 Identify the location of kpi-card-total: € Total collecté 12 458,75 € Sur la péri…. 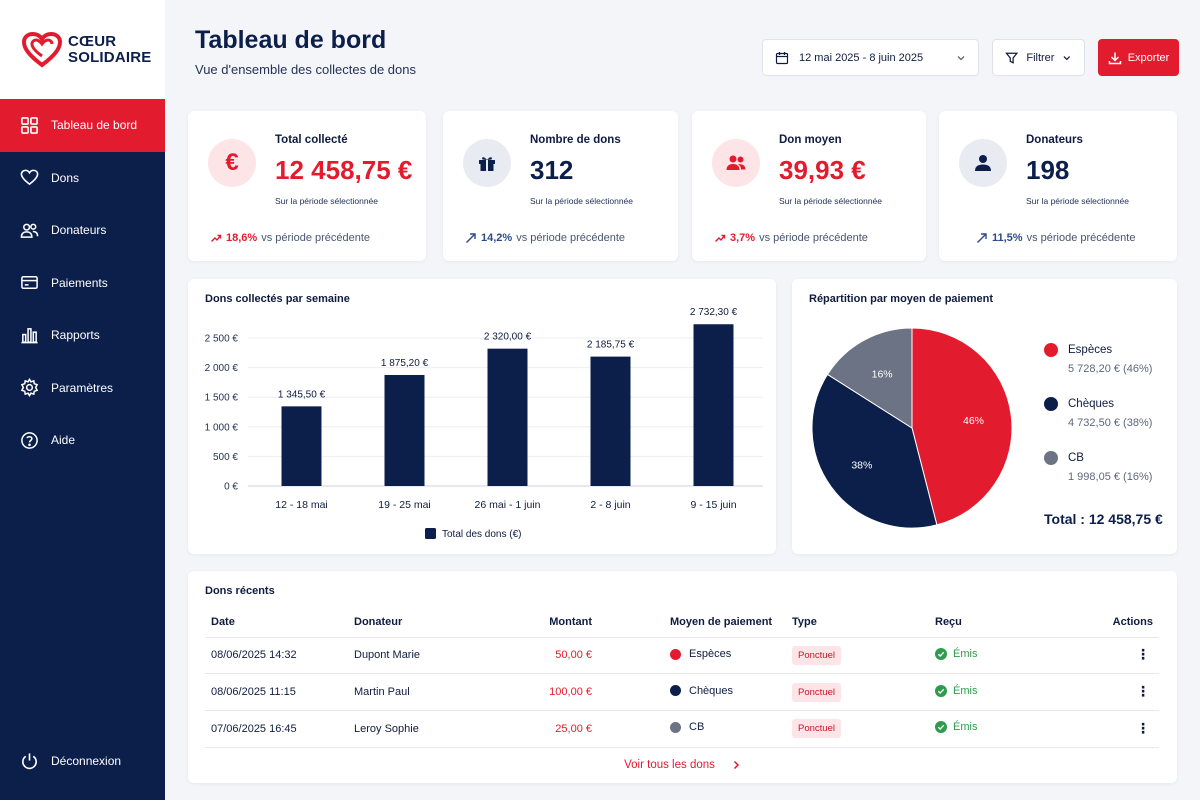
(307, 186).